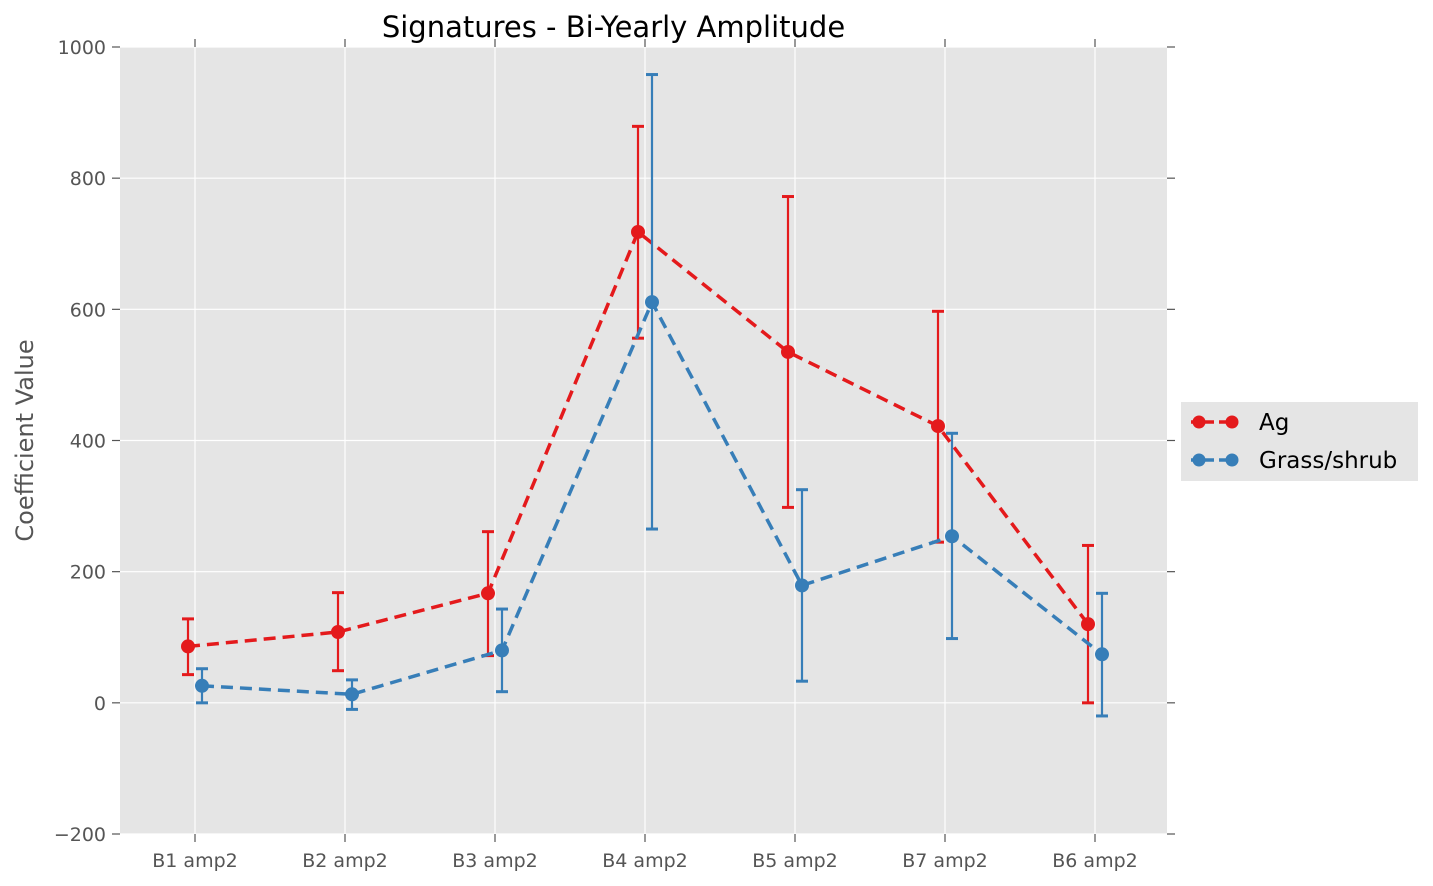  I want to click on legend-box, so click(1299, 441).